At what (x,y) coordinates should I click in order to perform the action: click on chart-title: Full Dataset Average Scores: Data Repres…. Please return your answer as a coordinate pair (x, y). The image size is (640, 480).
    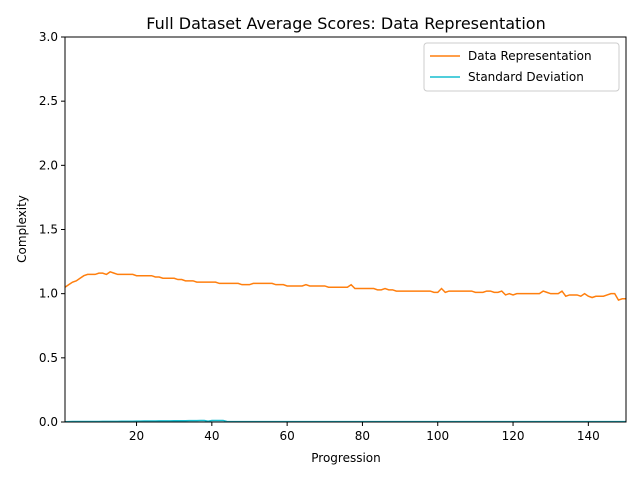
    Looking at the image, I should click on (345, 23).